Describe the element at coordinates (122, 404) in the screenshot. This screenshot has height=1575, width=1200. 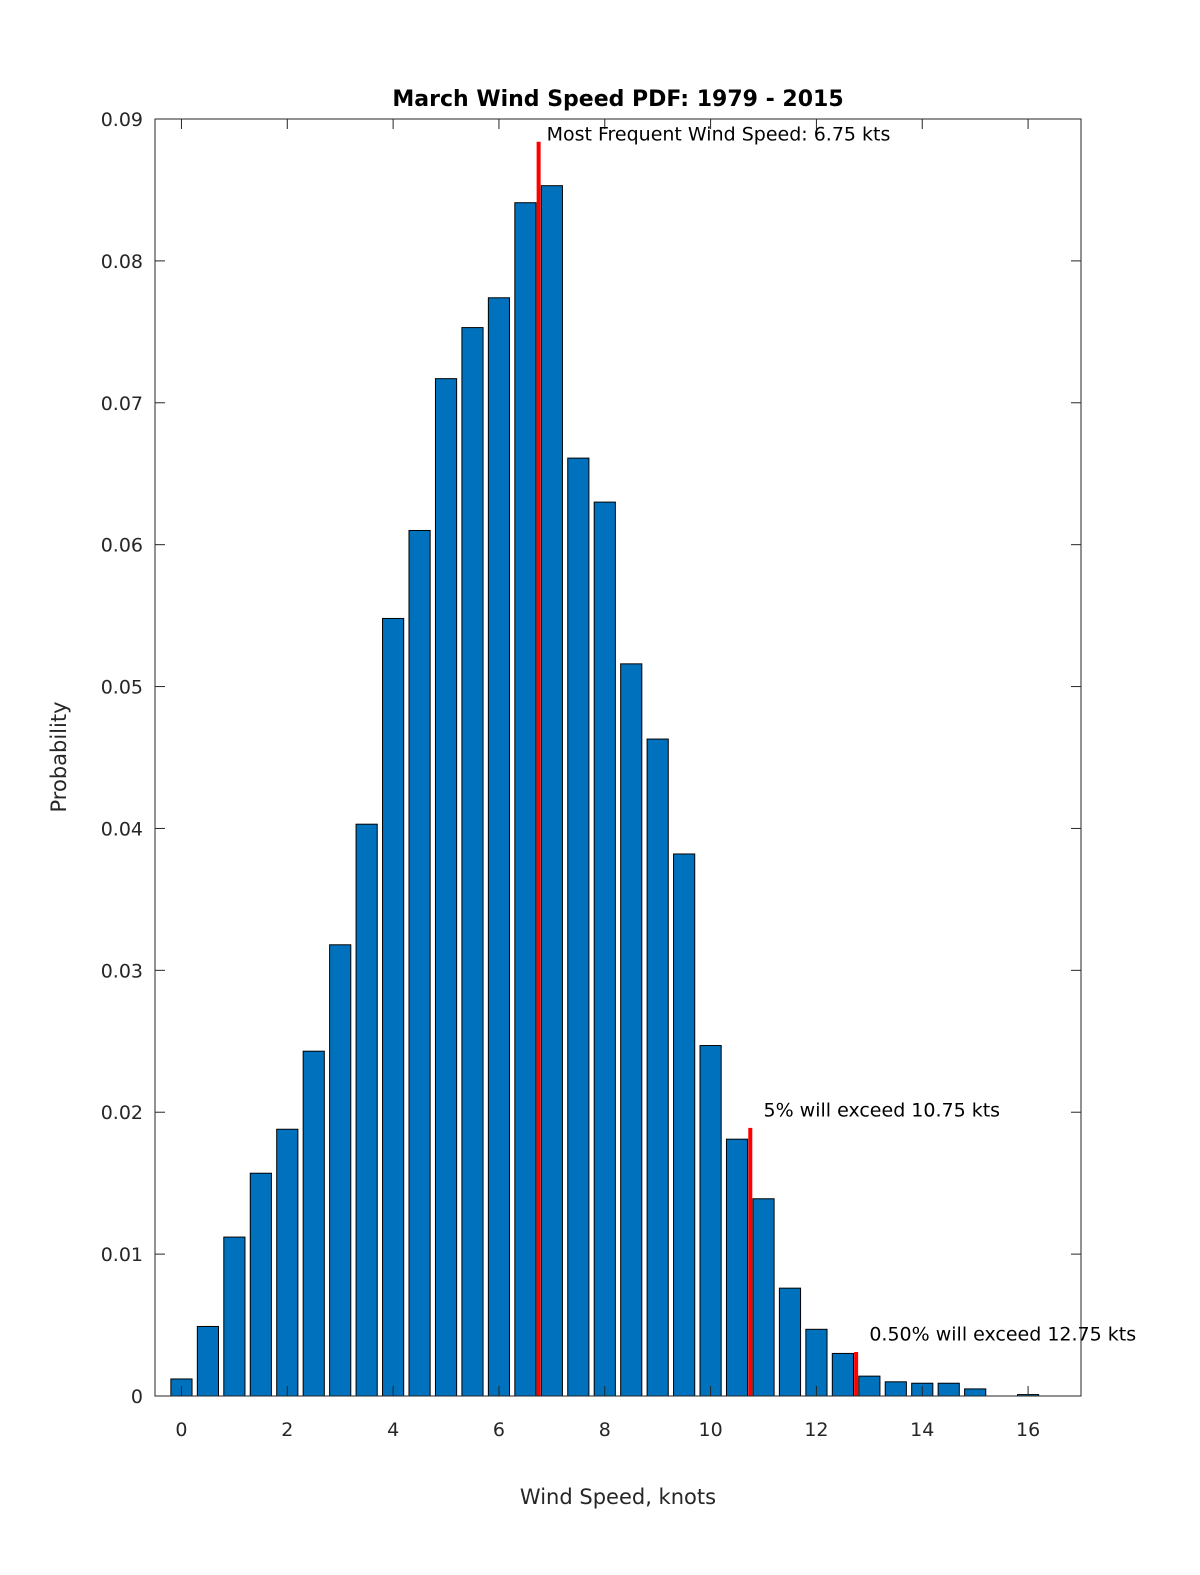
I see `y-tick-label: 0.07` at that location.